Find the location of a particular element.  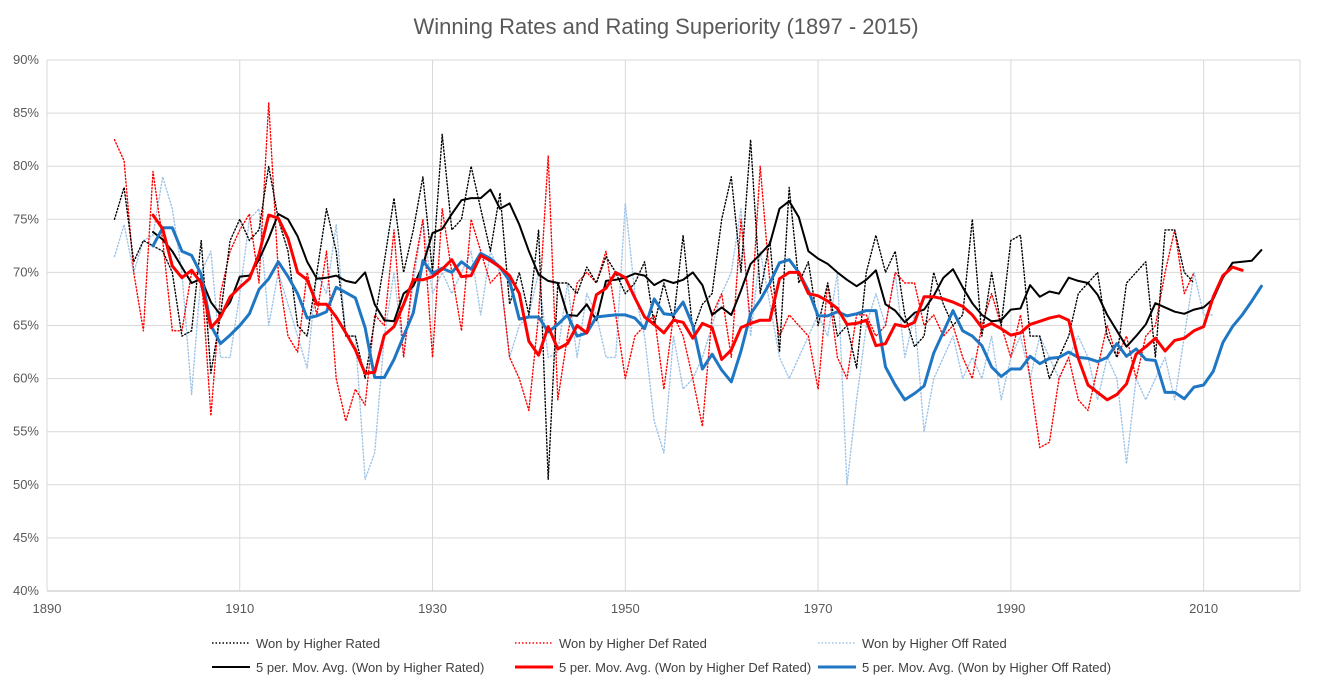

legend-label: Won by Higher Off Rated is located at coordinates (934, 643).